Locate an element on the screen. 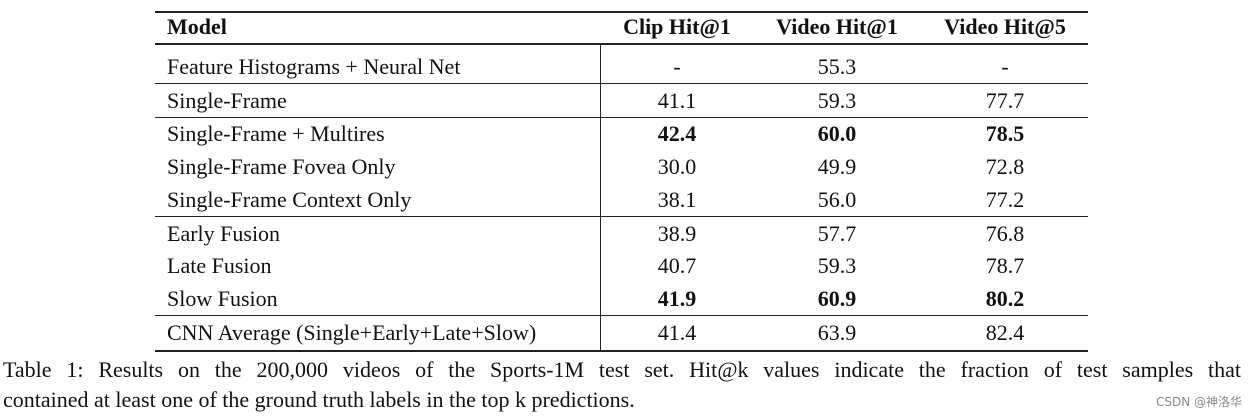 The image size is (1256, 416). table-cell: Single-Frame Context Only is located at coordinates (289, 199).